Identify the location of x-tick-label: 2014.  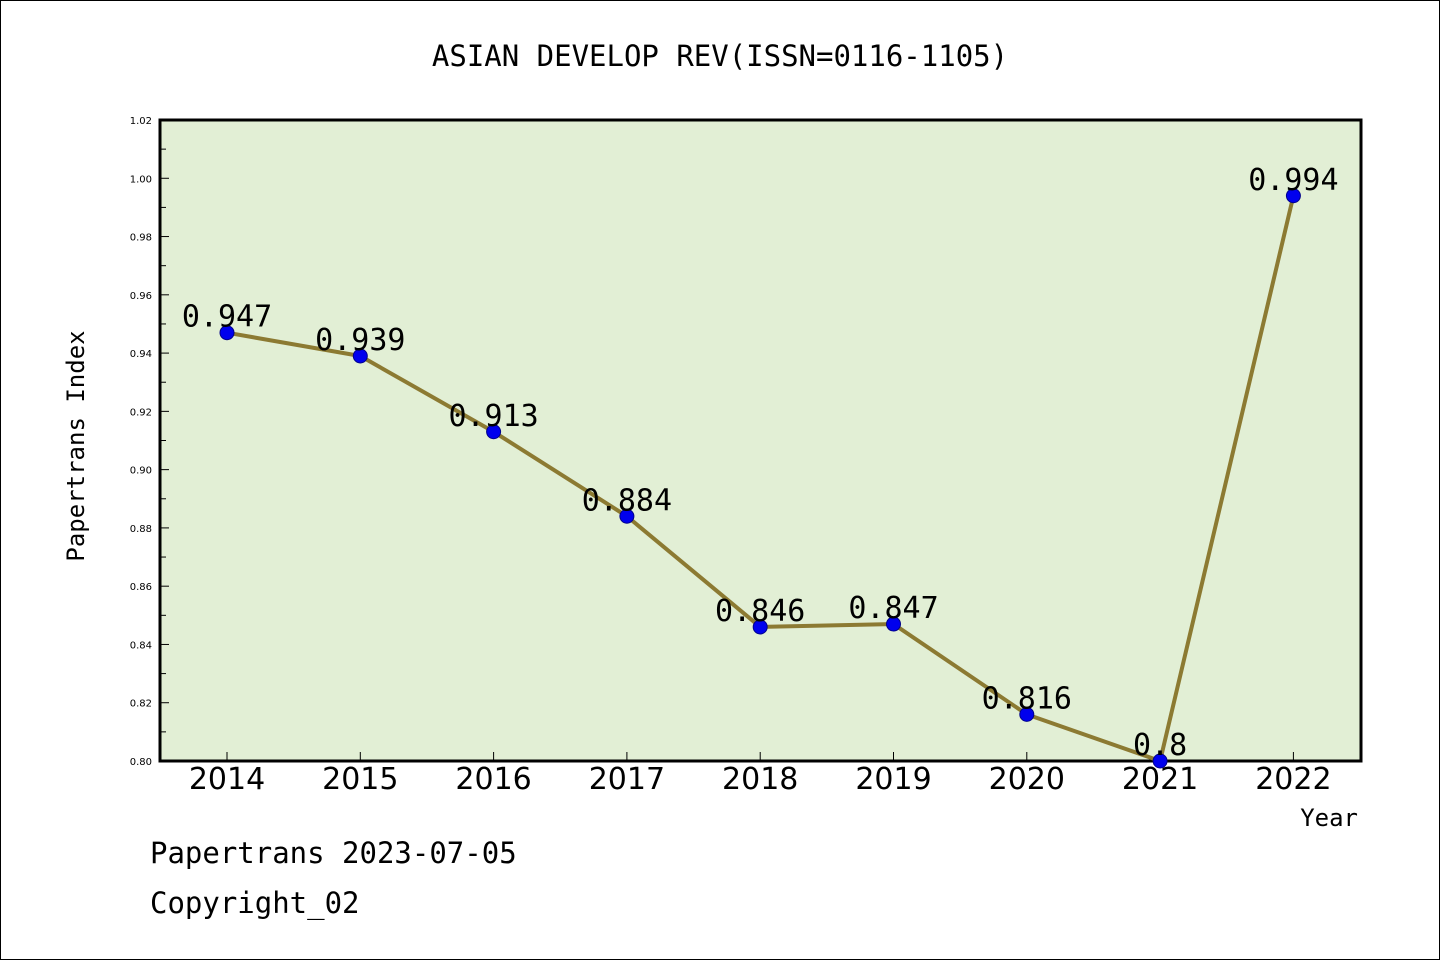
(227, 779).